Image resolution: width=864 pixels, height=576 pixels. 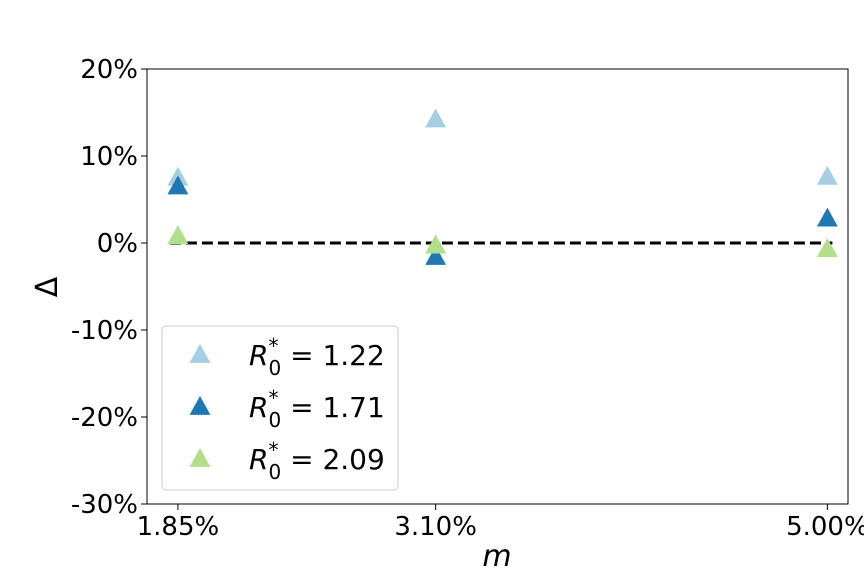 What do you see at coordinates (825, 527) in the screenshot?
I see `x-tick-label: 5.00%` at bounding box center [825, 527].